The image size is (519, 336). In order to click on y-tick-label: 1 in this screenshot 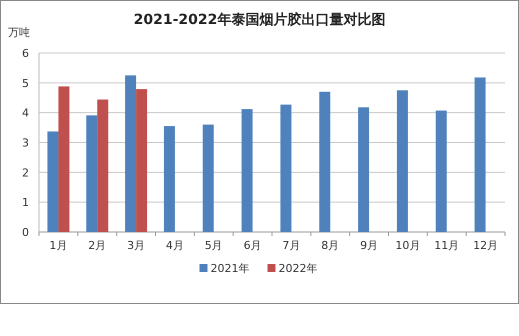, I will do `click(25, 203)`.